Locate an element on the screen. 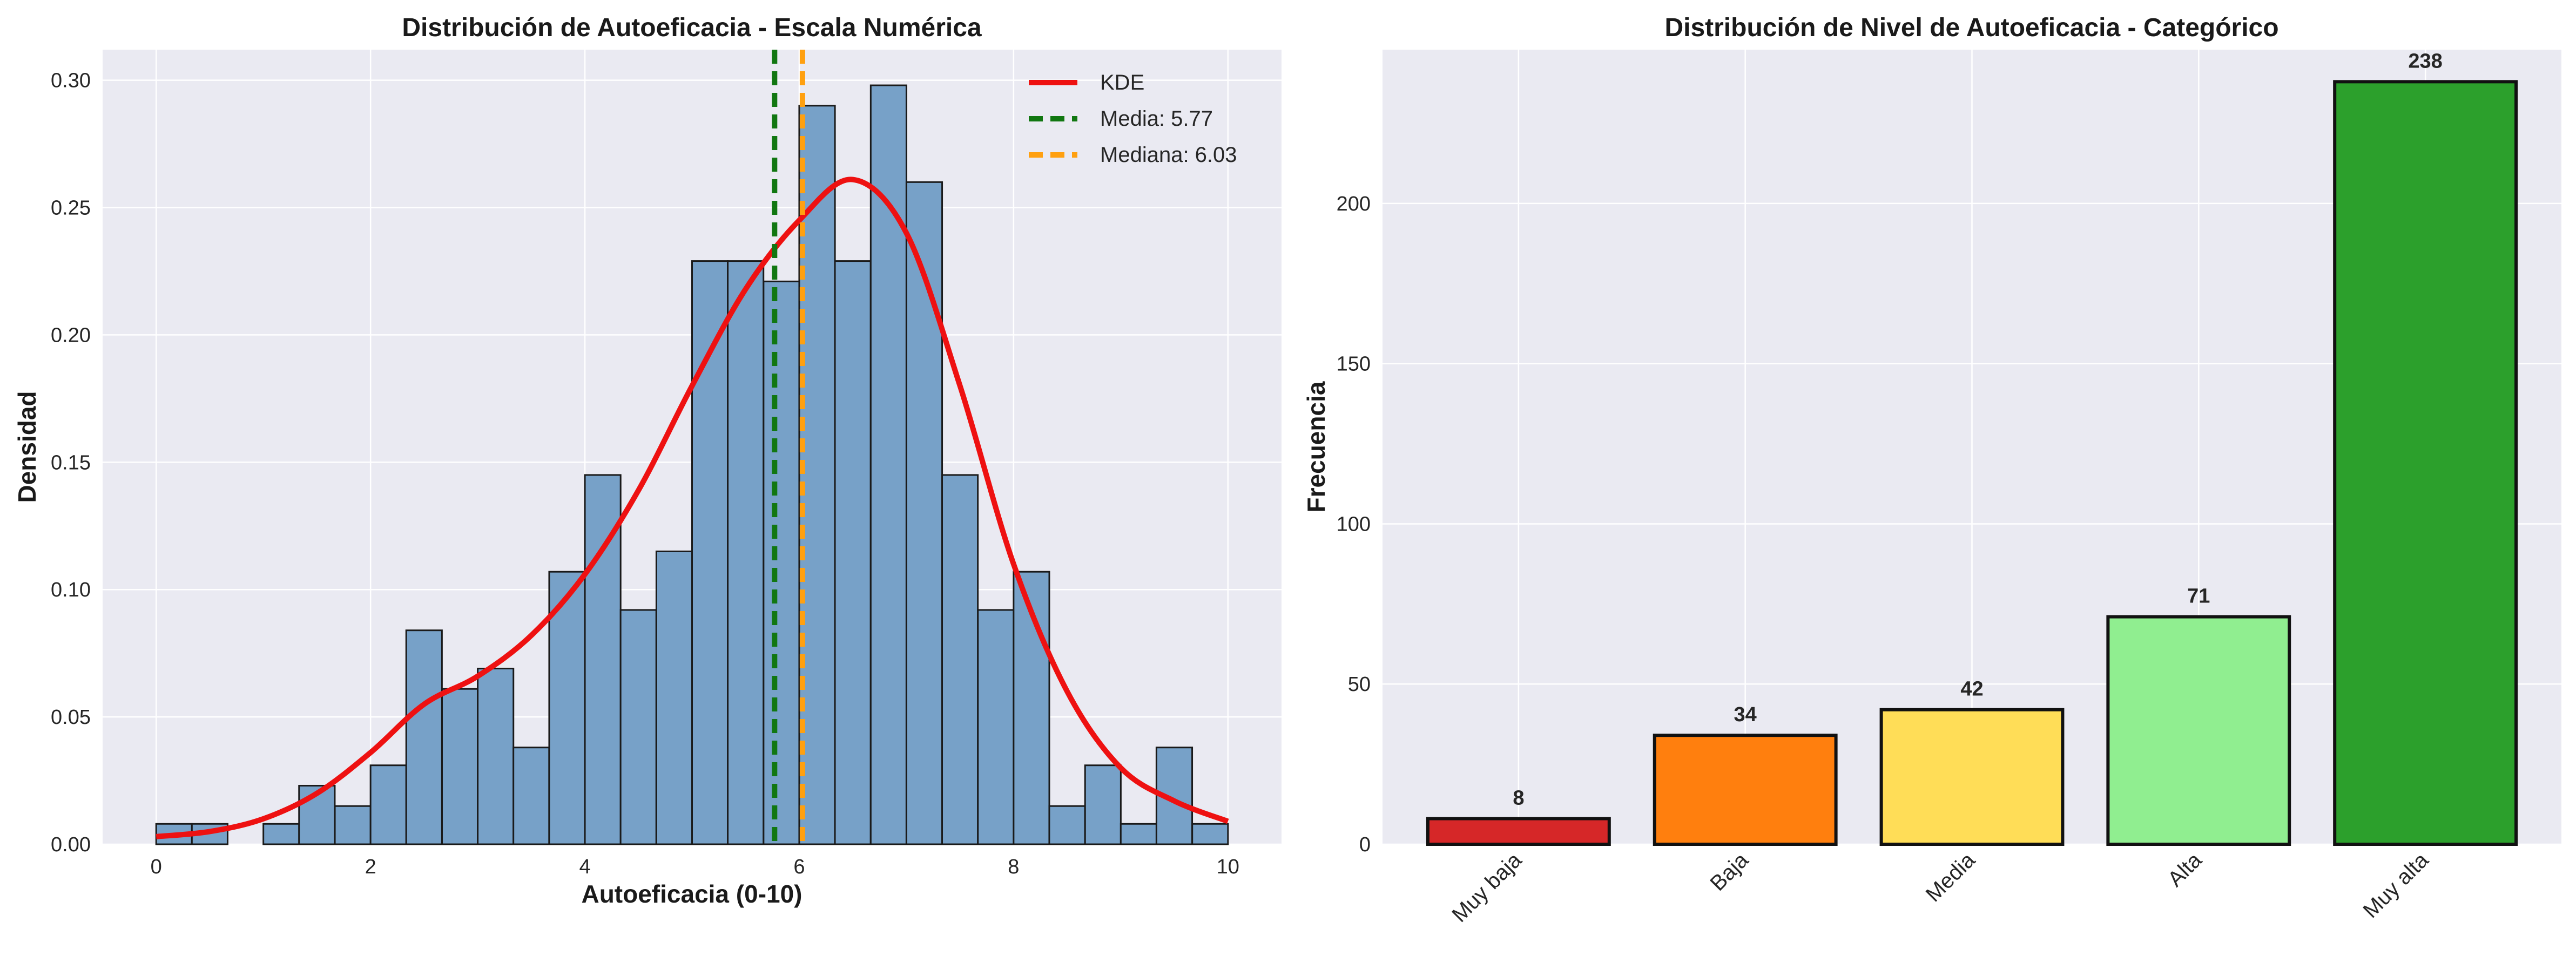 The image size is (2576, 956). histogram-x-tick-label: 6 is located at coordinates (799, 867).